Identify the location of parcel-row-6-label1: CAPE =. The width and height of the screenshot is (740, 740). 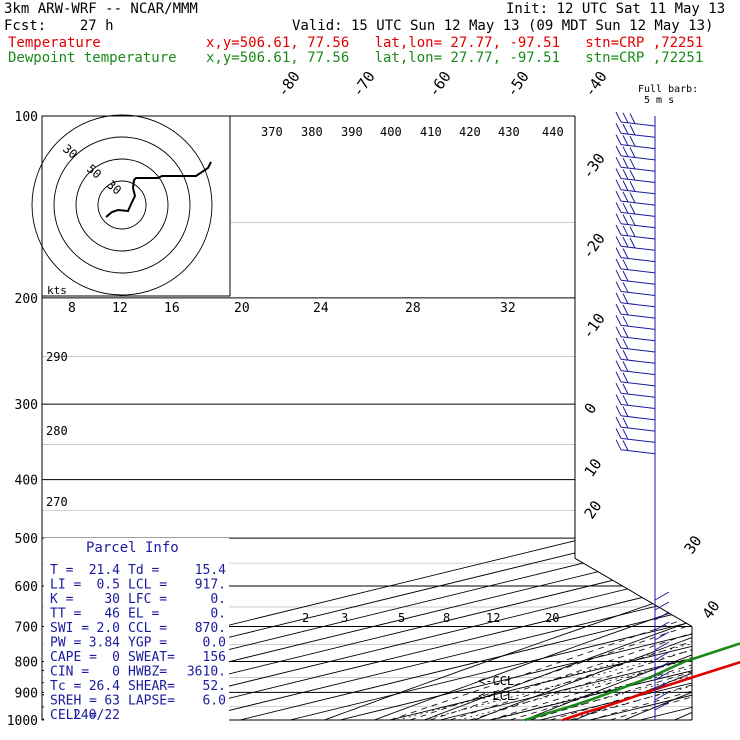
(73, 657).